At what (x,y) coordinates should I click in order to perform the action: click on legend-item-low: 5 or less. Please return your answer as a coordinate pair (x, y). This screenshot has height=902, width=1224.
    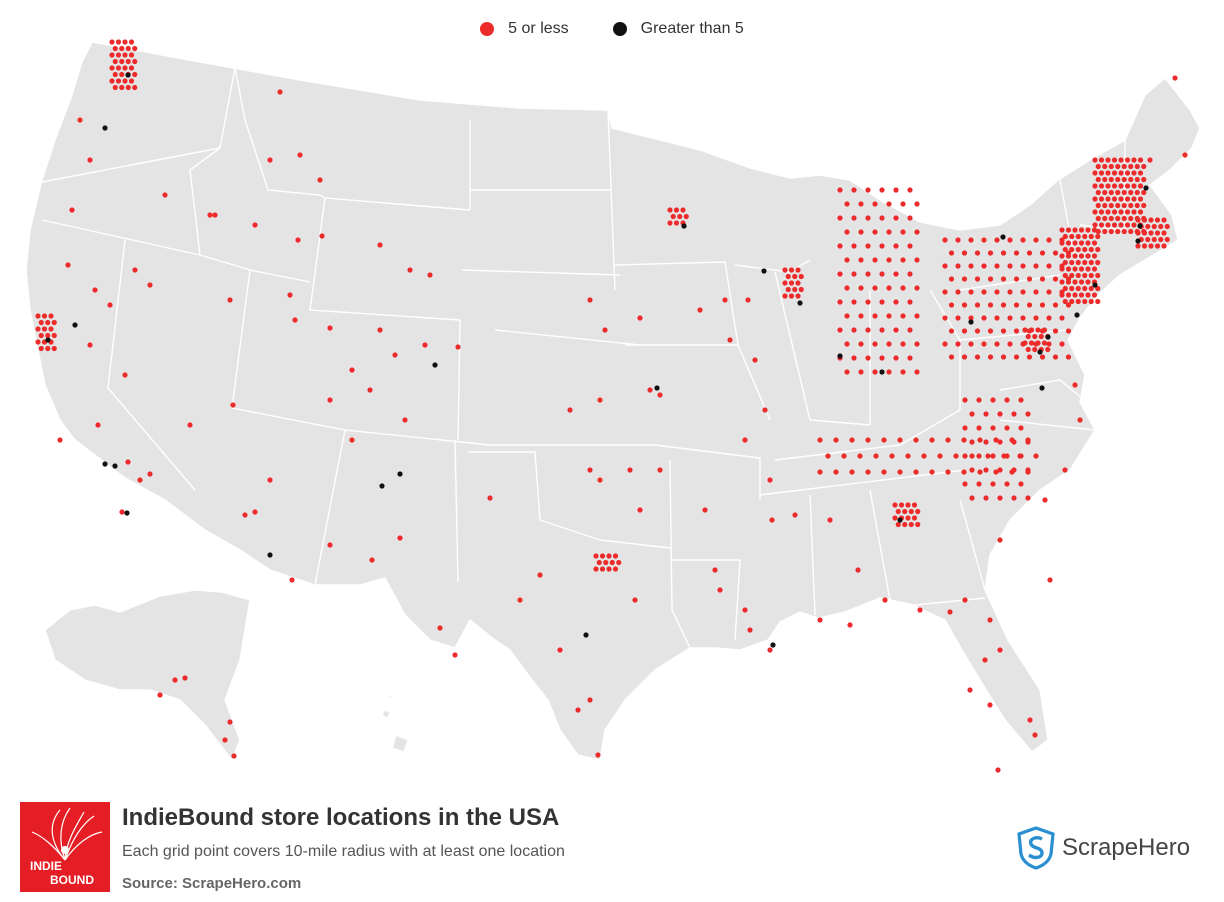
    Looking at the image, I should click on (524, 29).